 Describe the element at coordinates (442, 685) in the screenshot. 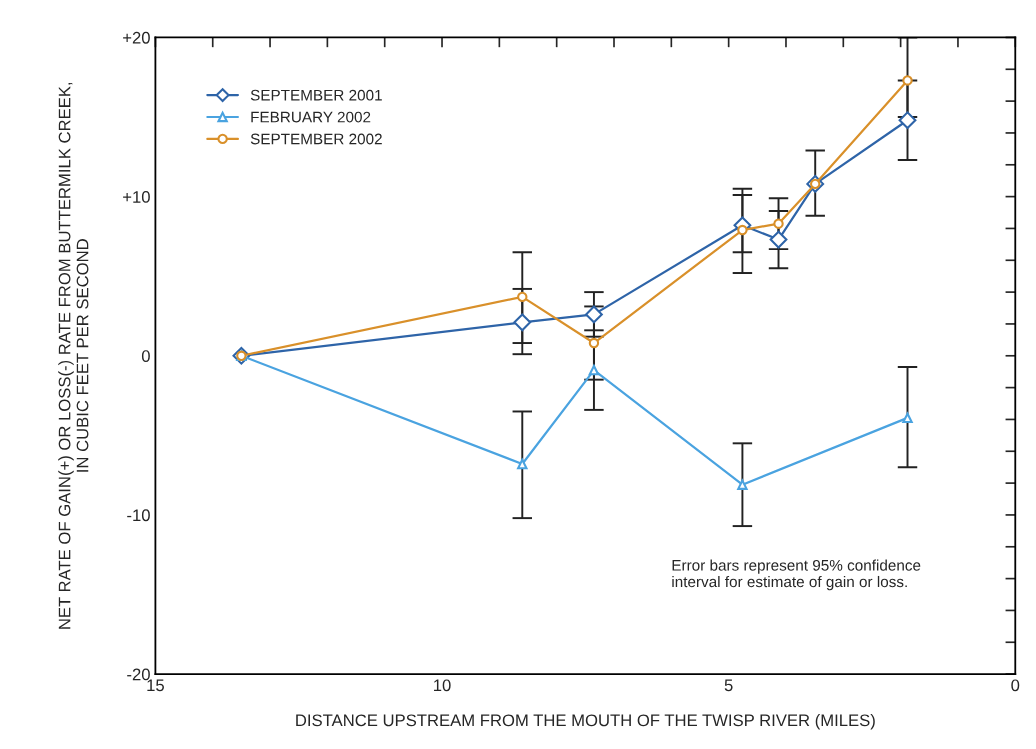

I see `x-tick-label: 10` at that location.